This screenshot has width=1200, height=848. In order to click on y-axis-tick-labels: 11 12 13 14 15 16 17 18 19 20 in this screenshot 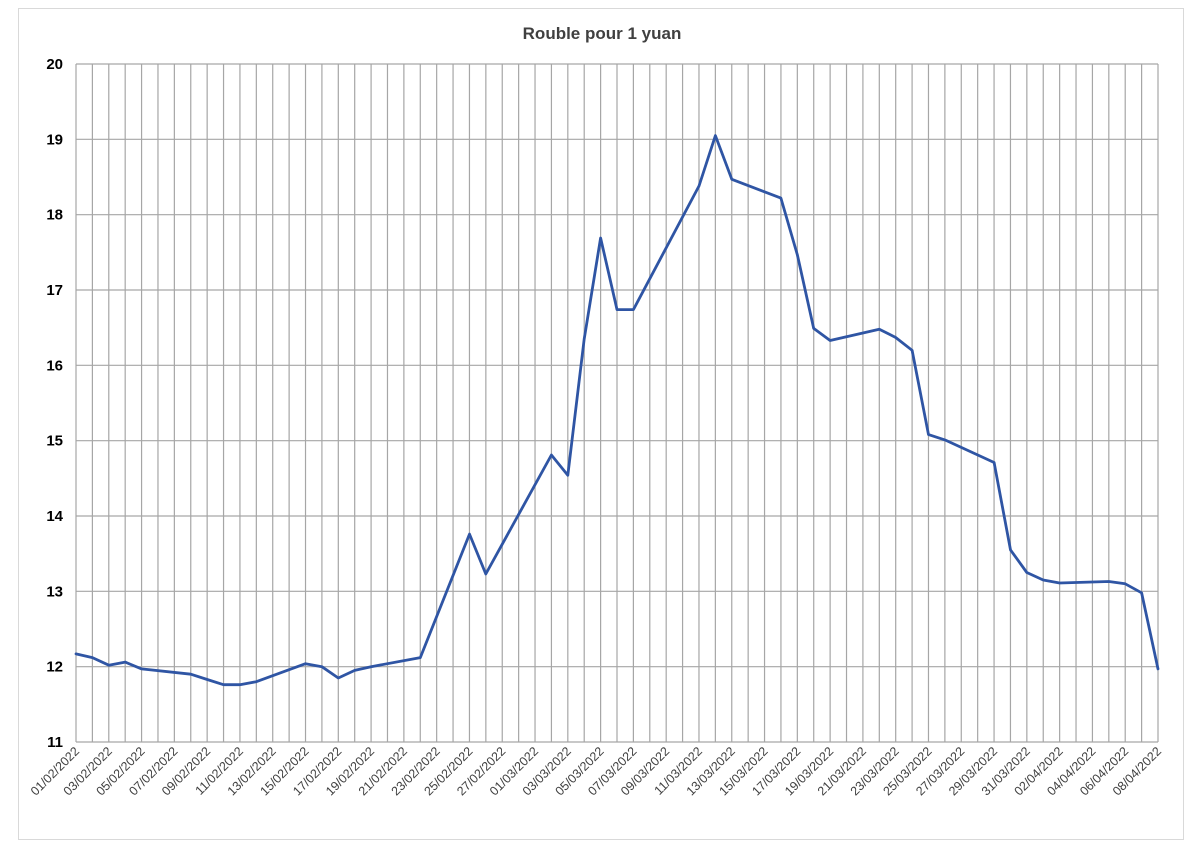, I will do `click(54, 403)`.